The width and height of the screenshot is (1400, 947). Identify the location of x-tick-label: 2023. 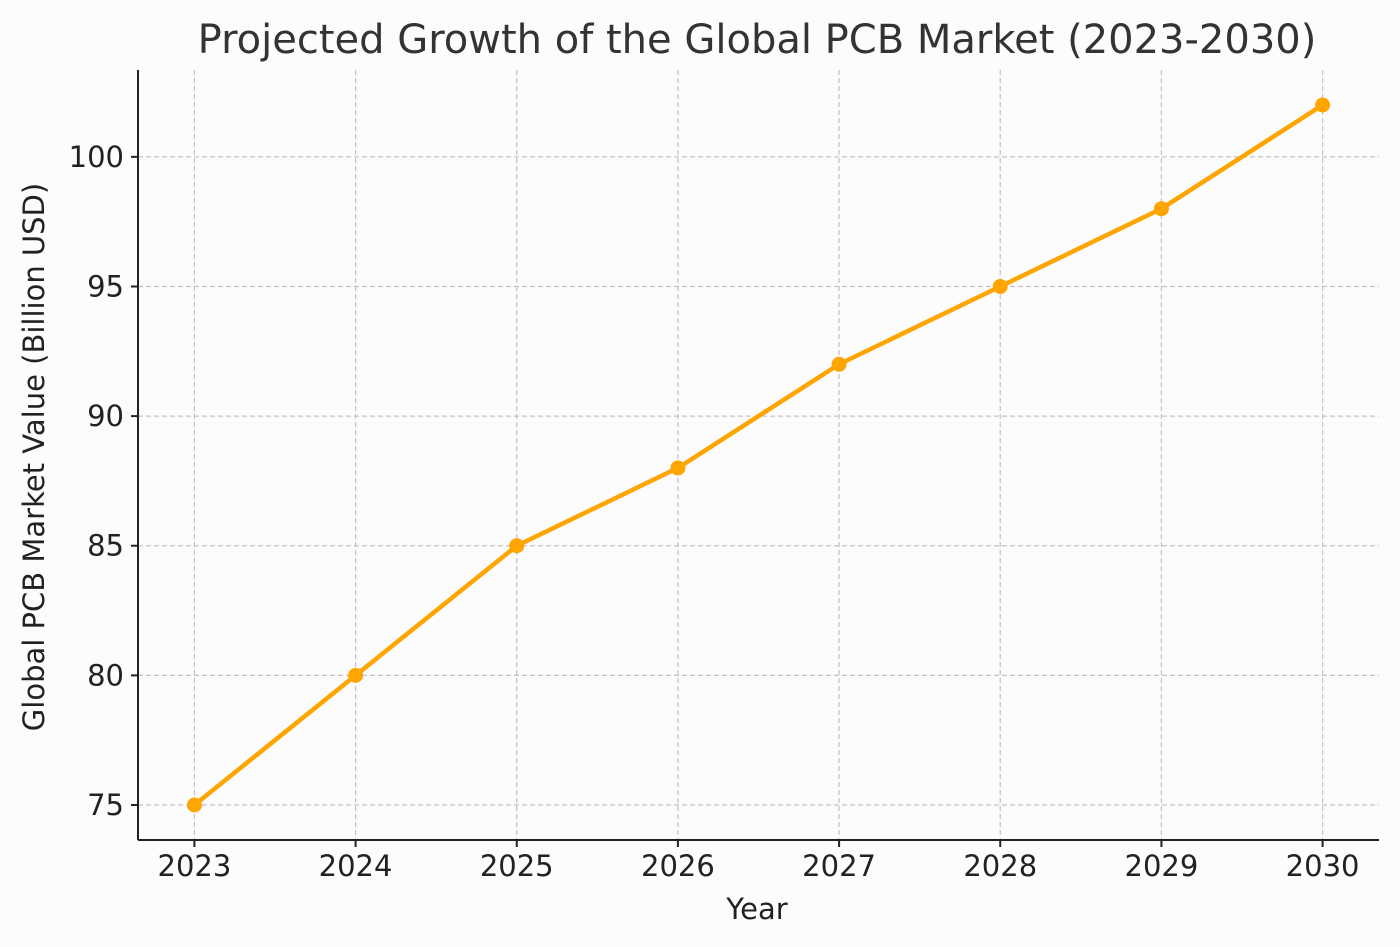
(195, 866).